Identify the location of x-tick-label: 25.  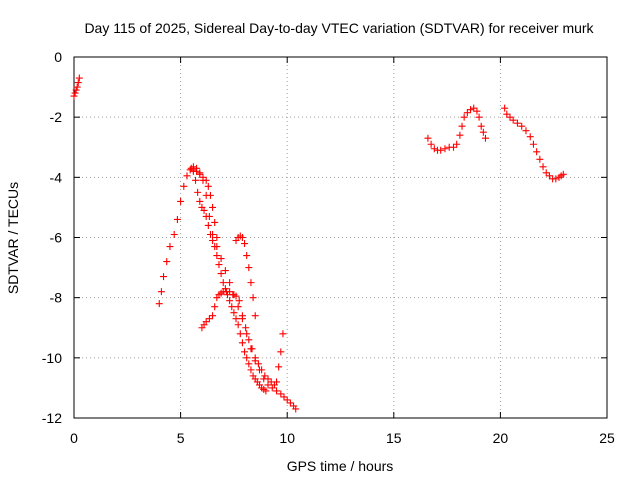
(607, 438).